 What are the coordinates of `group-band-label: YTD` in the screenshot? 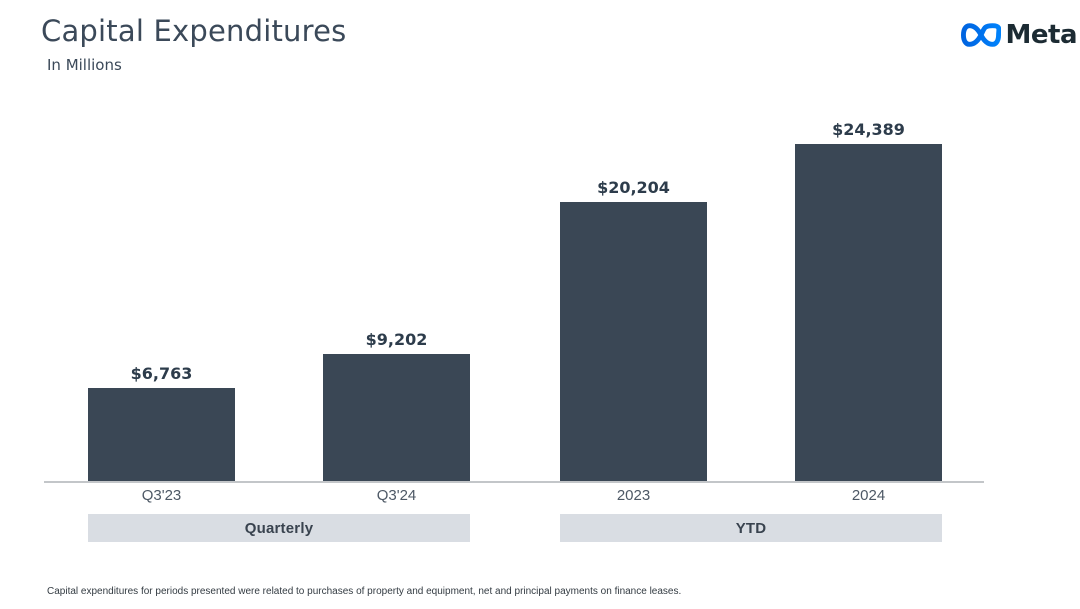 It's located at (751, 528).